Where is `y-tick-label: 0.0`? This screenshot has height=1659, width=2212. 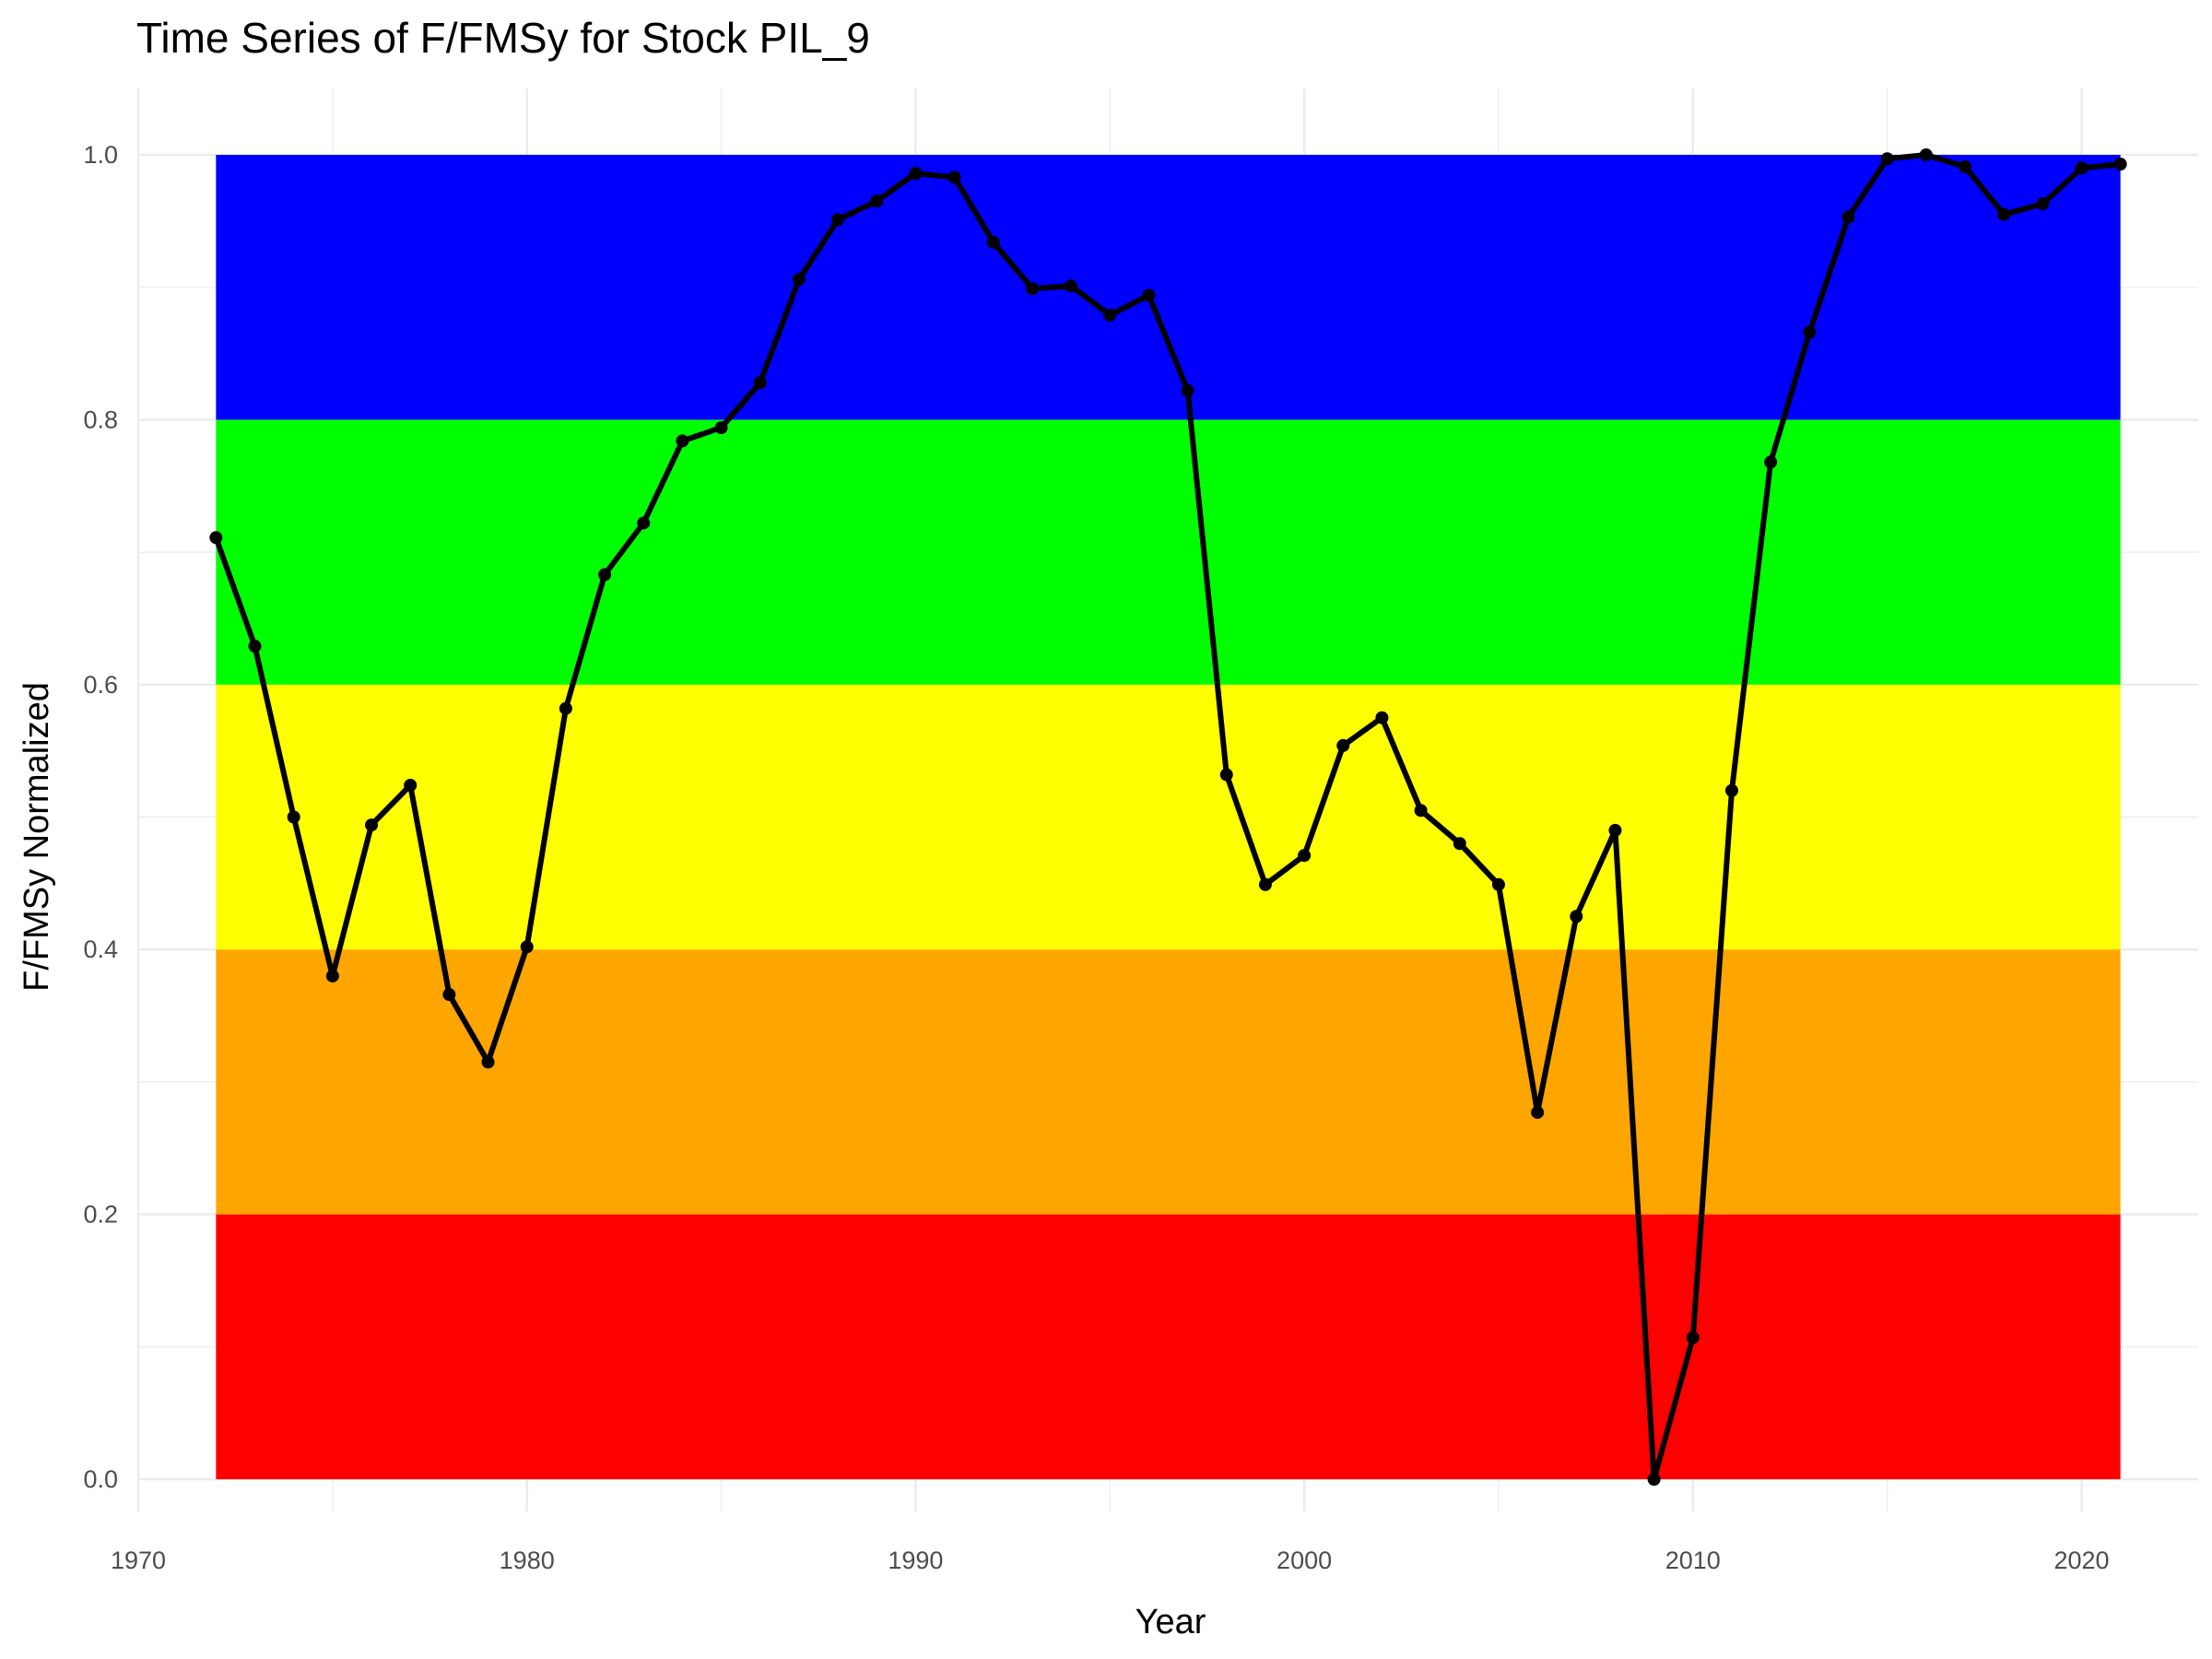 y-tick-label: 0.0 is located at coordinates (100, 1479).